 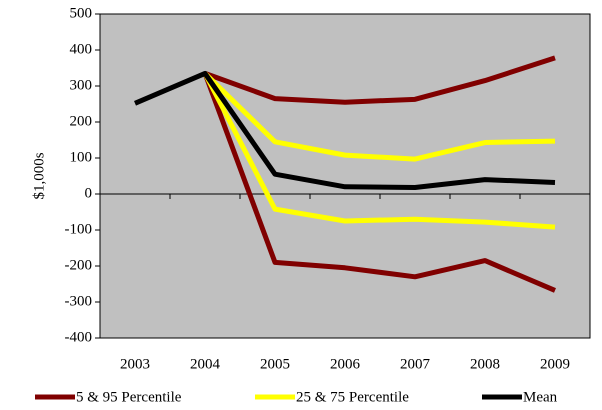 I want to click on y-tick-label: 400, so click(x=81, y=49).